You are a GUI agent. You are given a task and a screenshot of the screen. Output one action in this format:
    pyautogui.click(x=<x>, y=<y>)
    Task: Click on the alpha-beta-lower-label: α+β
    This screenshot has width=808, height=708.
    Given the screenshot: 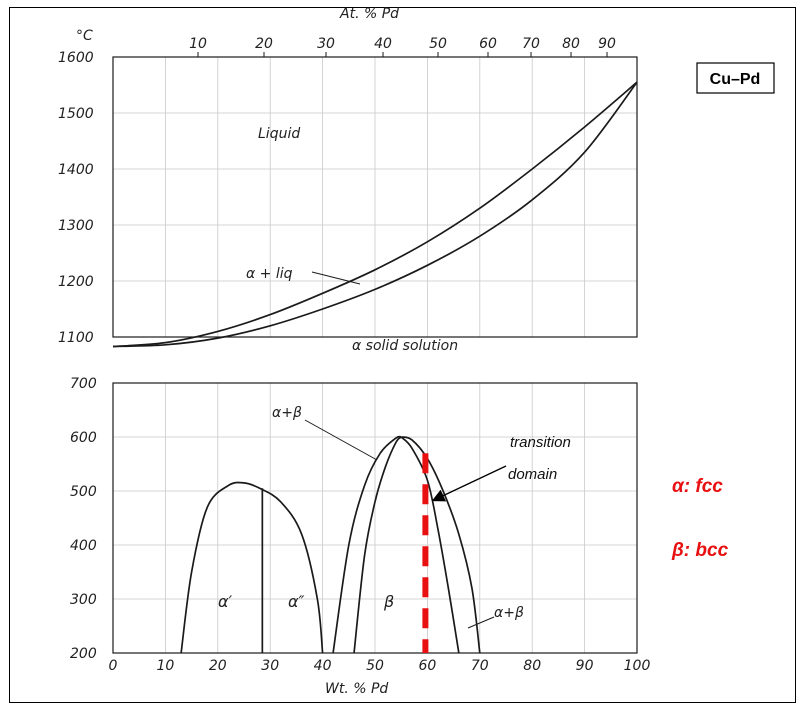 What is the action you would take?
    pyautogui.click(x=509, y=613)
    